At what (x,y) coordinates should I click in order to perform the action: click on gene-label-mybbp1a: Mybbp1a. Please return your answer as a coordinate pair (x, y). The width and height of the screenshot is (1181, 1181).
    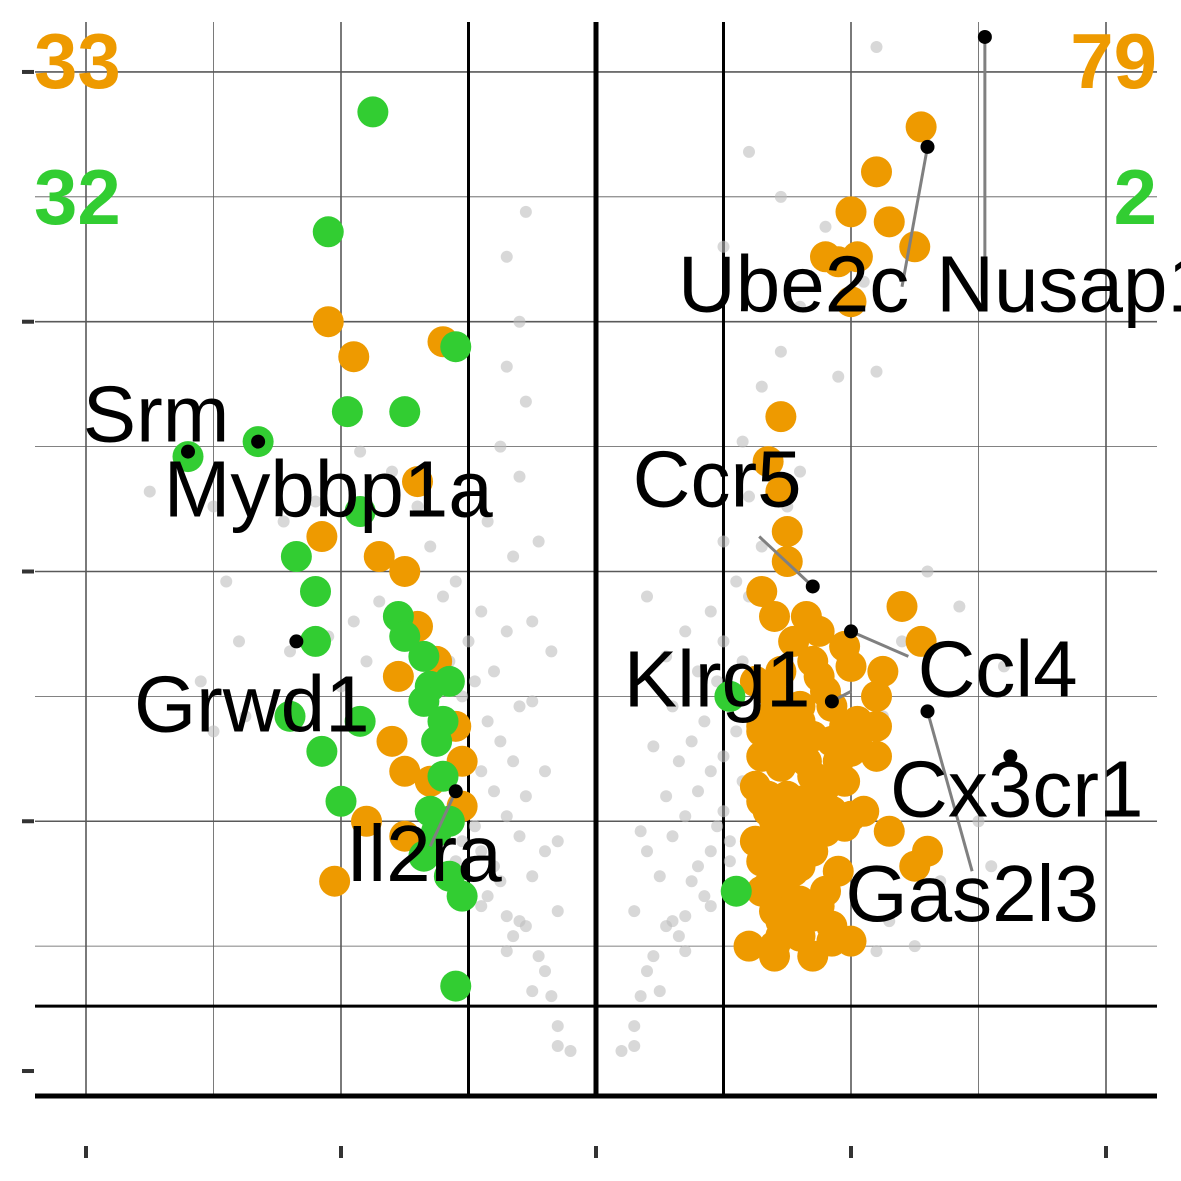
    Looking at the image, I should click on (329, 489).